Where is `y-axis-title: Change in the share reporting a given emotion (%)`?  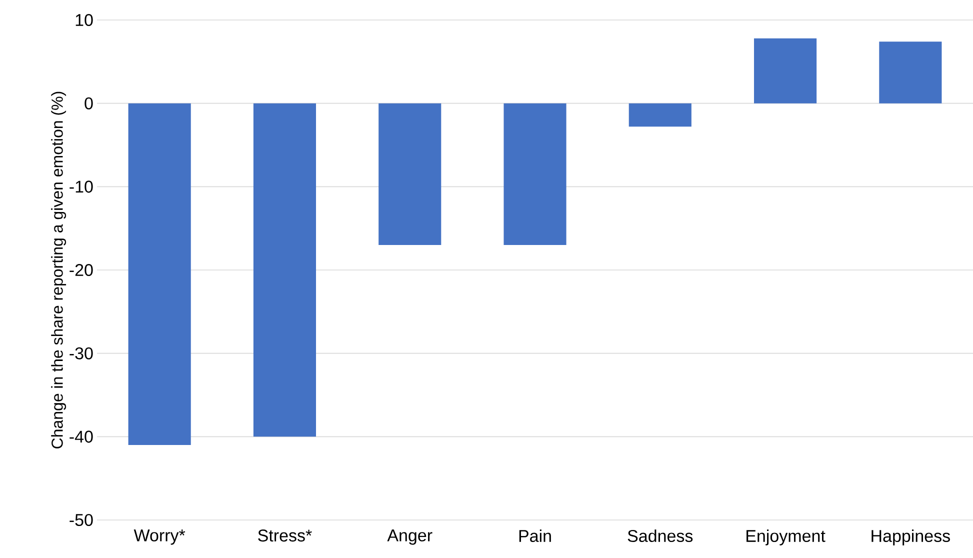 y-axis-title: Change in the share reporting a given emotion (%) is located at coordinates (58, 270).